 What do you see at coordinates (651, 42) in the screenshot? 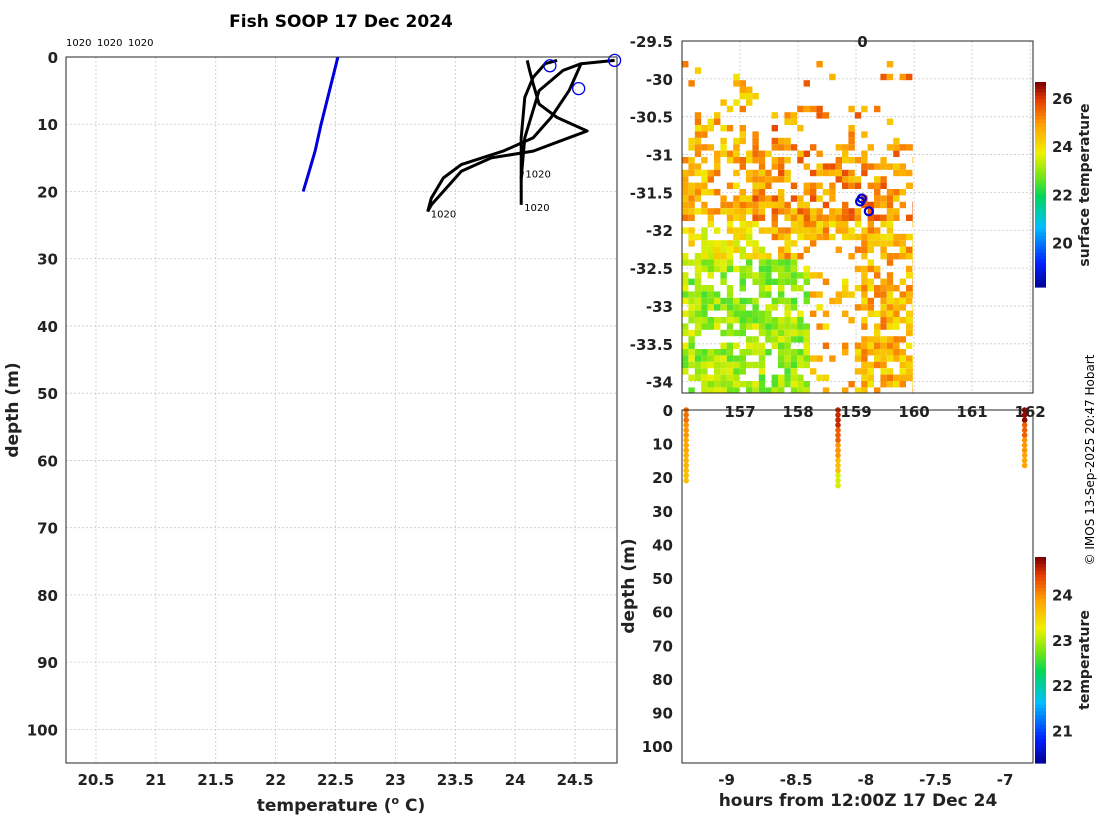
I see `map-lat-tick-label: -29.5` at bounding box center [651, 42].